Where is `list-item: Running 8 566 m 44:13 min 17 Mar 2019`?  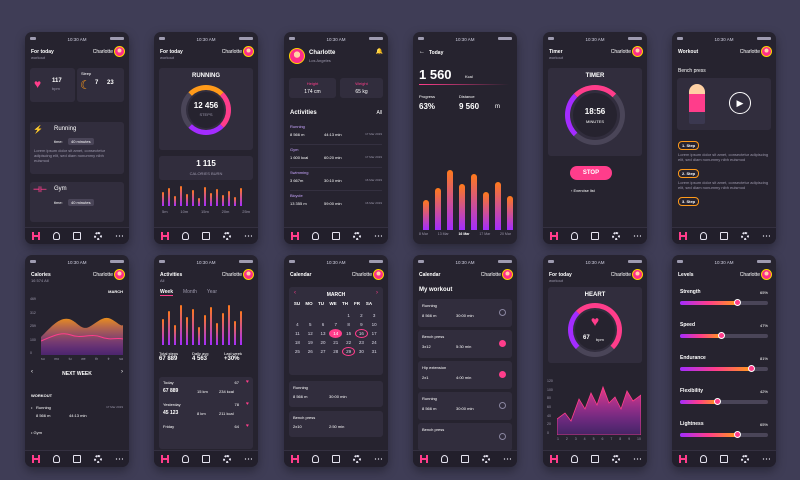
list-item: Running 8 566 m 44:13 min 17 Mar 2019 is located at coordinates (336, 133).